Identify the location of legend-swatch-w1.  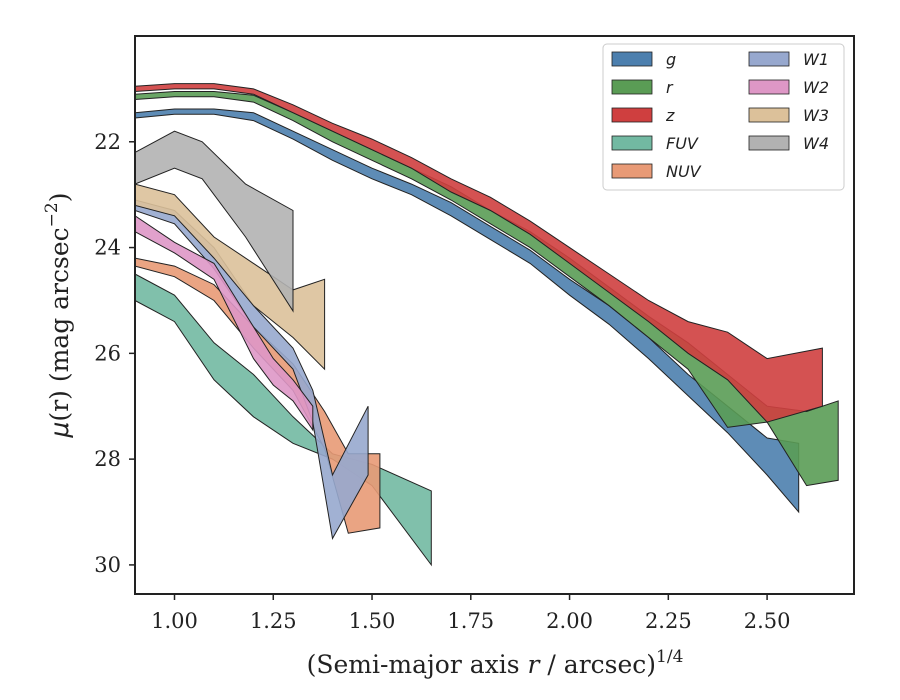
(769, 59).